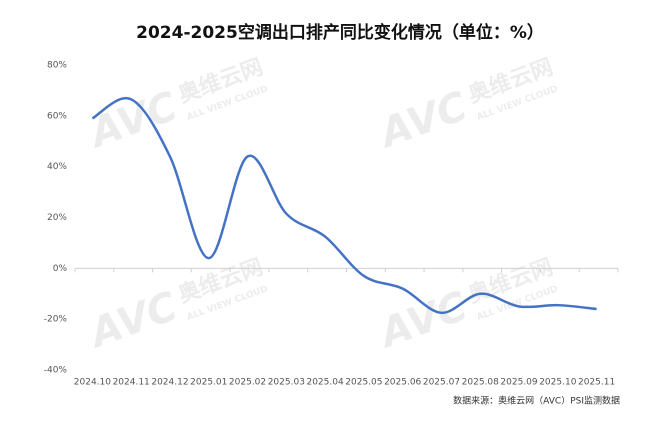 The height and width of the screenshot is (422, 660). I want to click on y-tick-label: -40%, so click(56, 371).